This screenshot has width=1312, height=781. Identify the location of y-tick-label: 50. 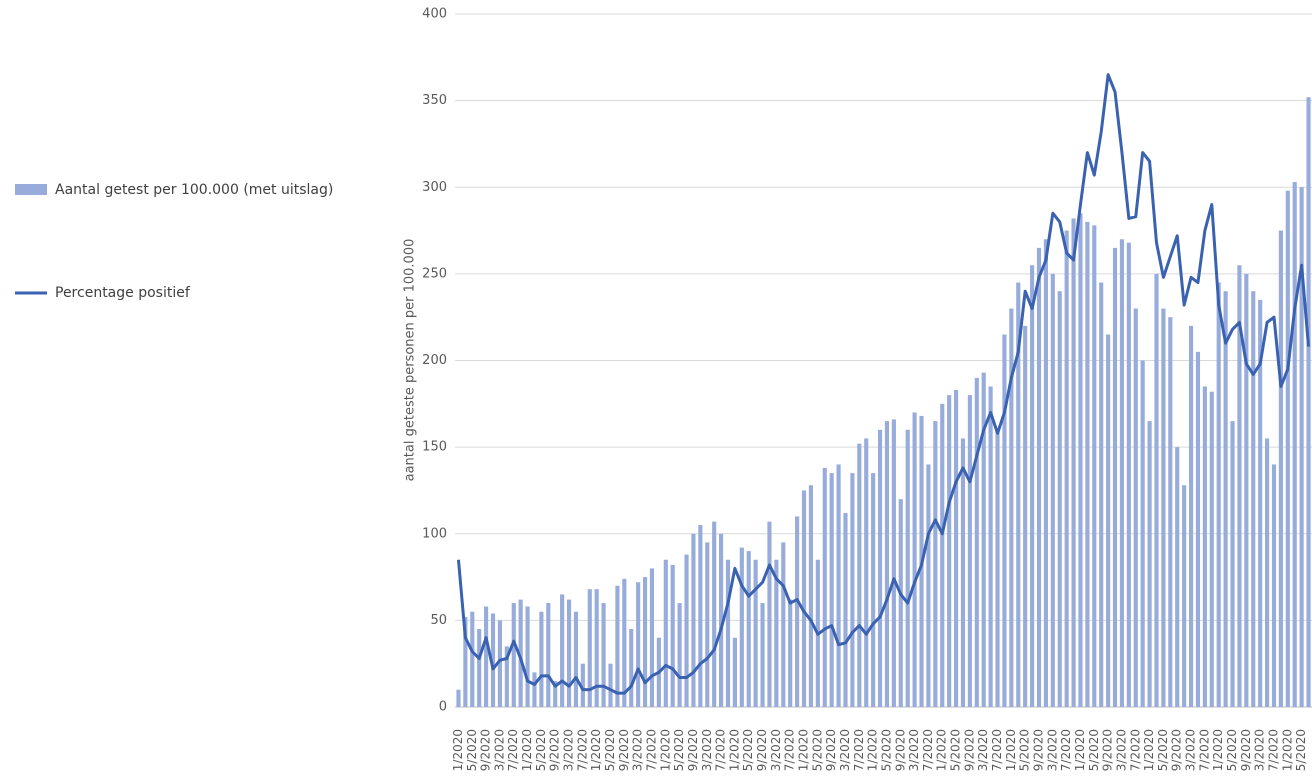
(438, 620).